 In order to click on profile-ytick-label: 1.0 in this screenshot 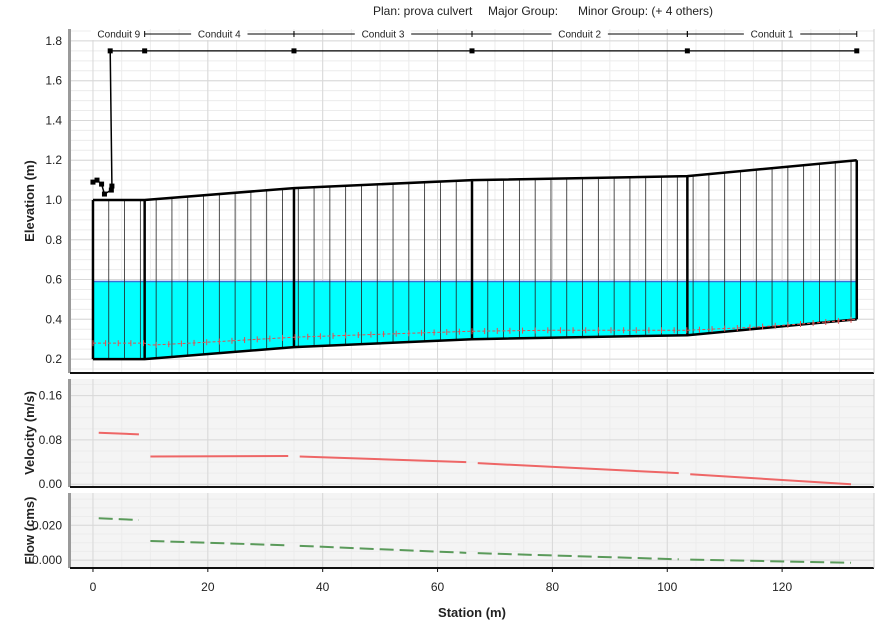, I will do `click(53, 200)`.